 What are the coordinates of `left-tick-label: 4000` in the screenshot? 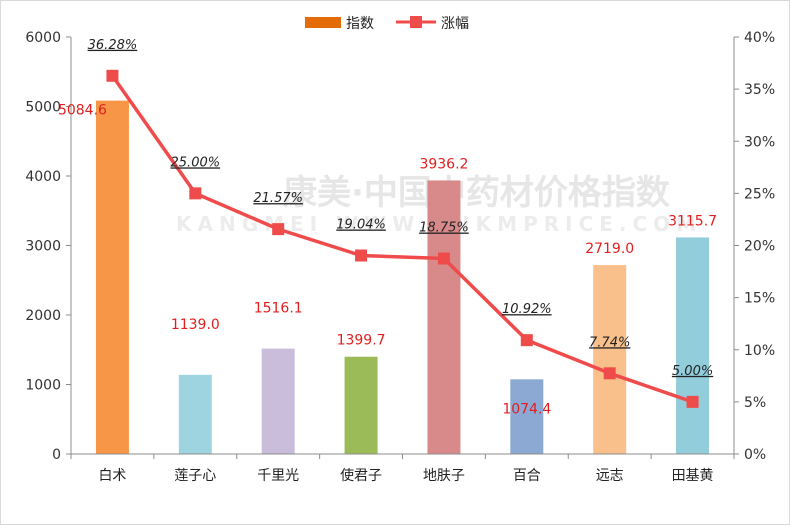 It's located at (43, 177).